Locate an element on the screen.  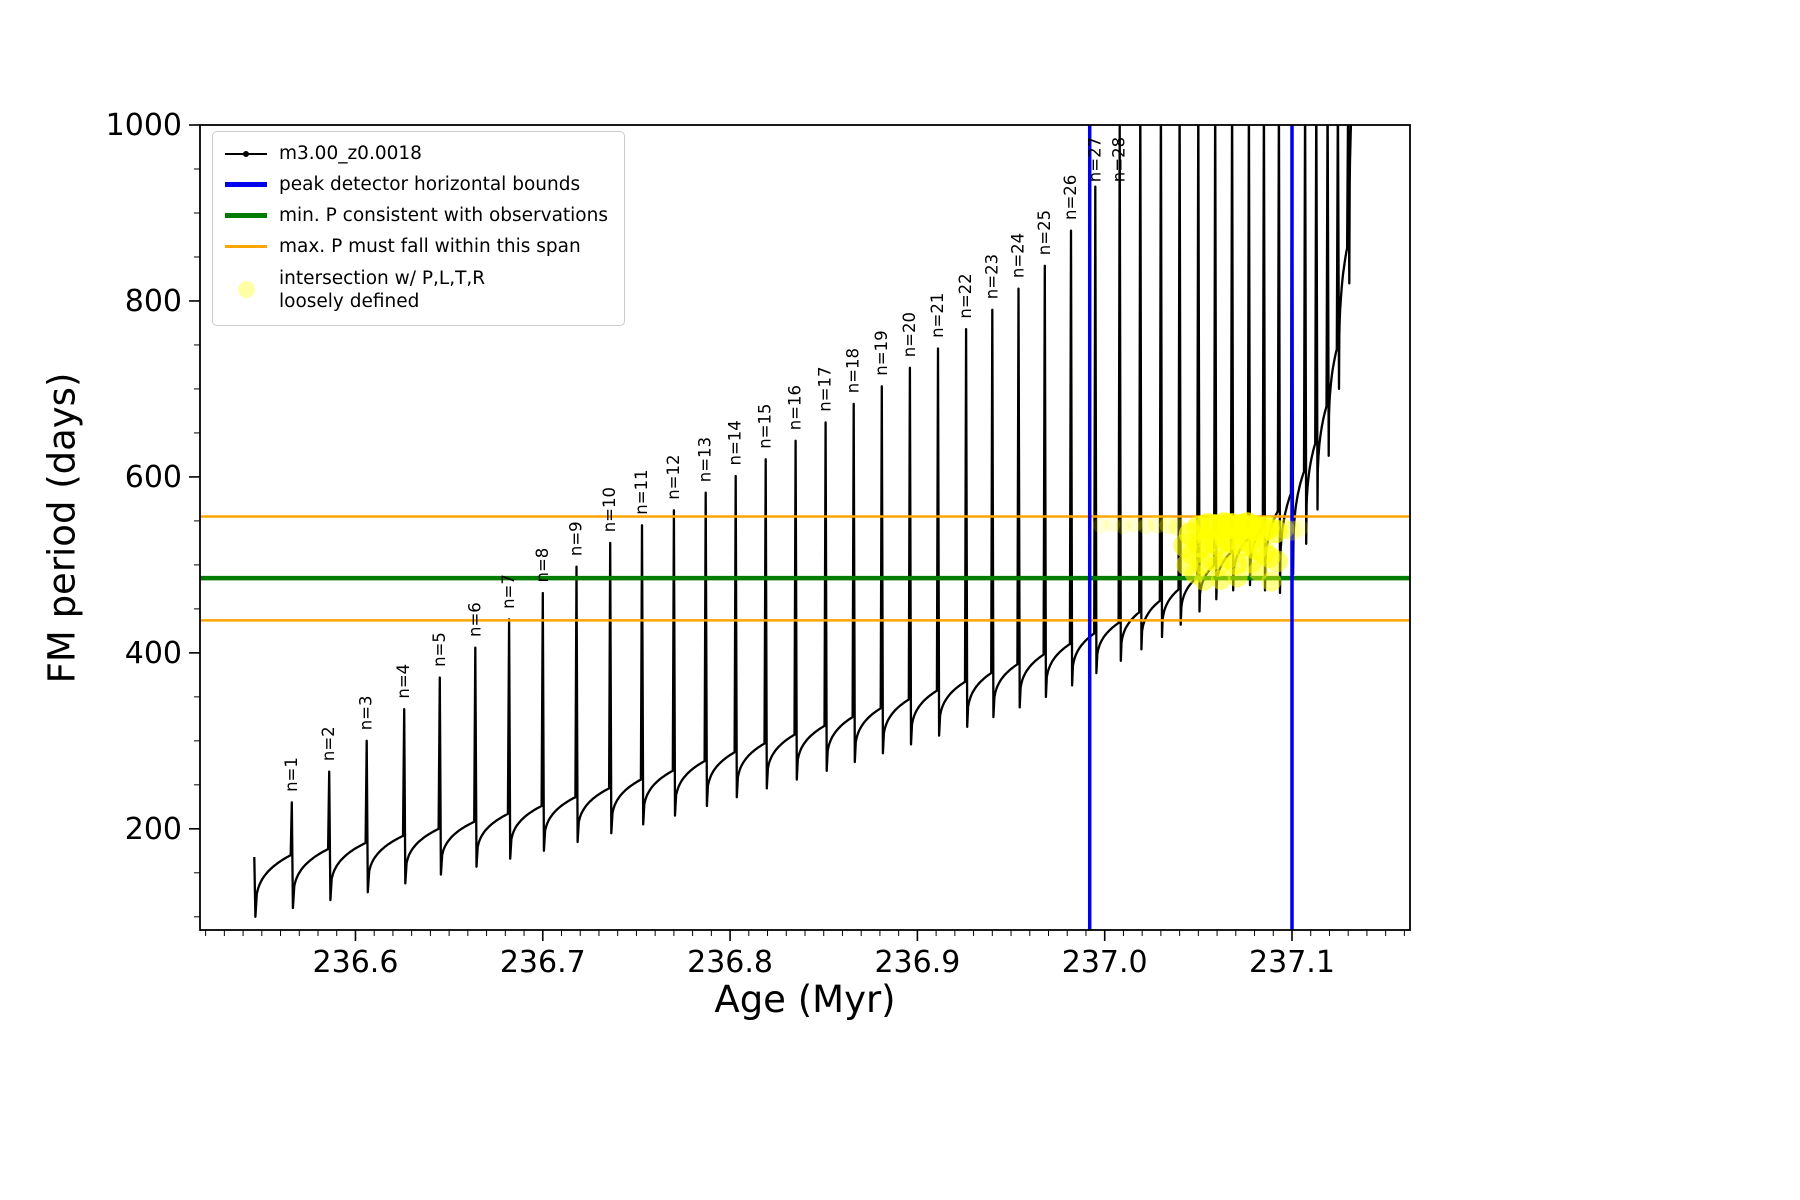
legend-swatch-intersection is located at coordinates (246, 290).